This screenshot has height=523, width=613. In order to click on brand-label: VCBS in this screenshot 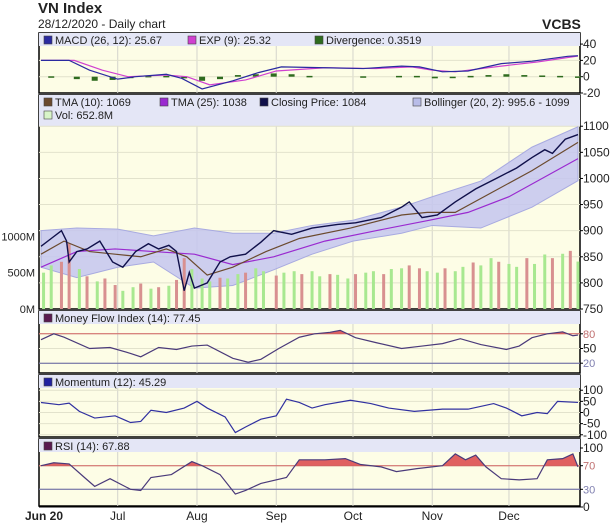, I will do `click(561, 24)`.